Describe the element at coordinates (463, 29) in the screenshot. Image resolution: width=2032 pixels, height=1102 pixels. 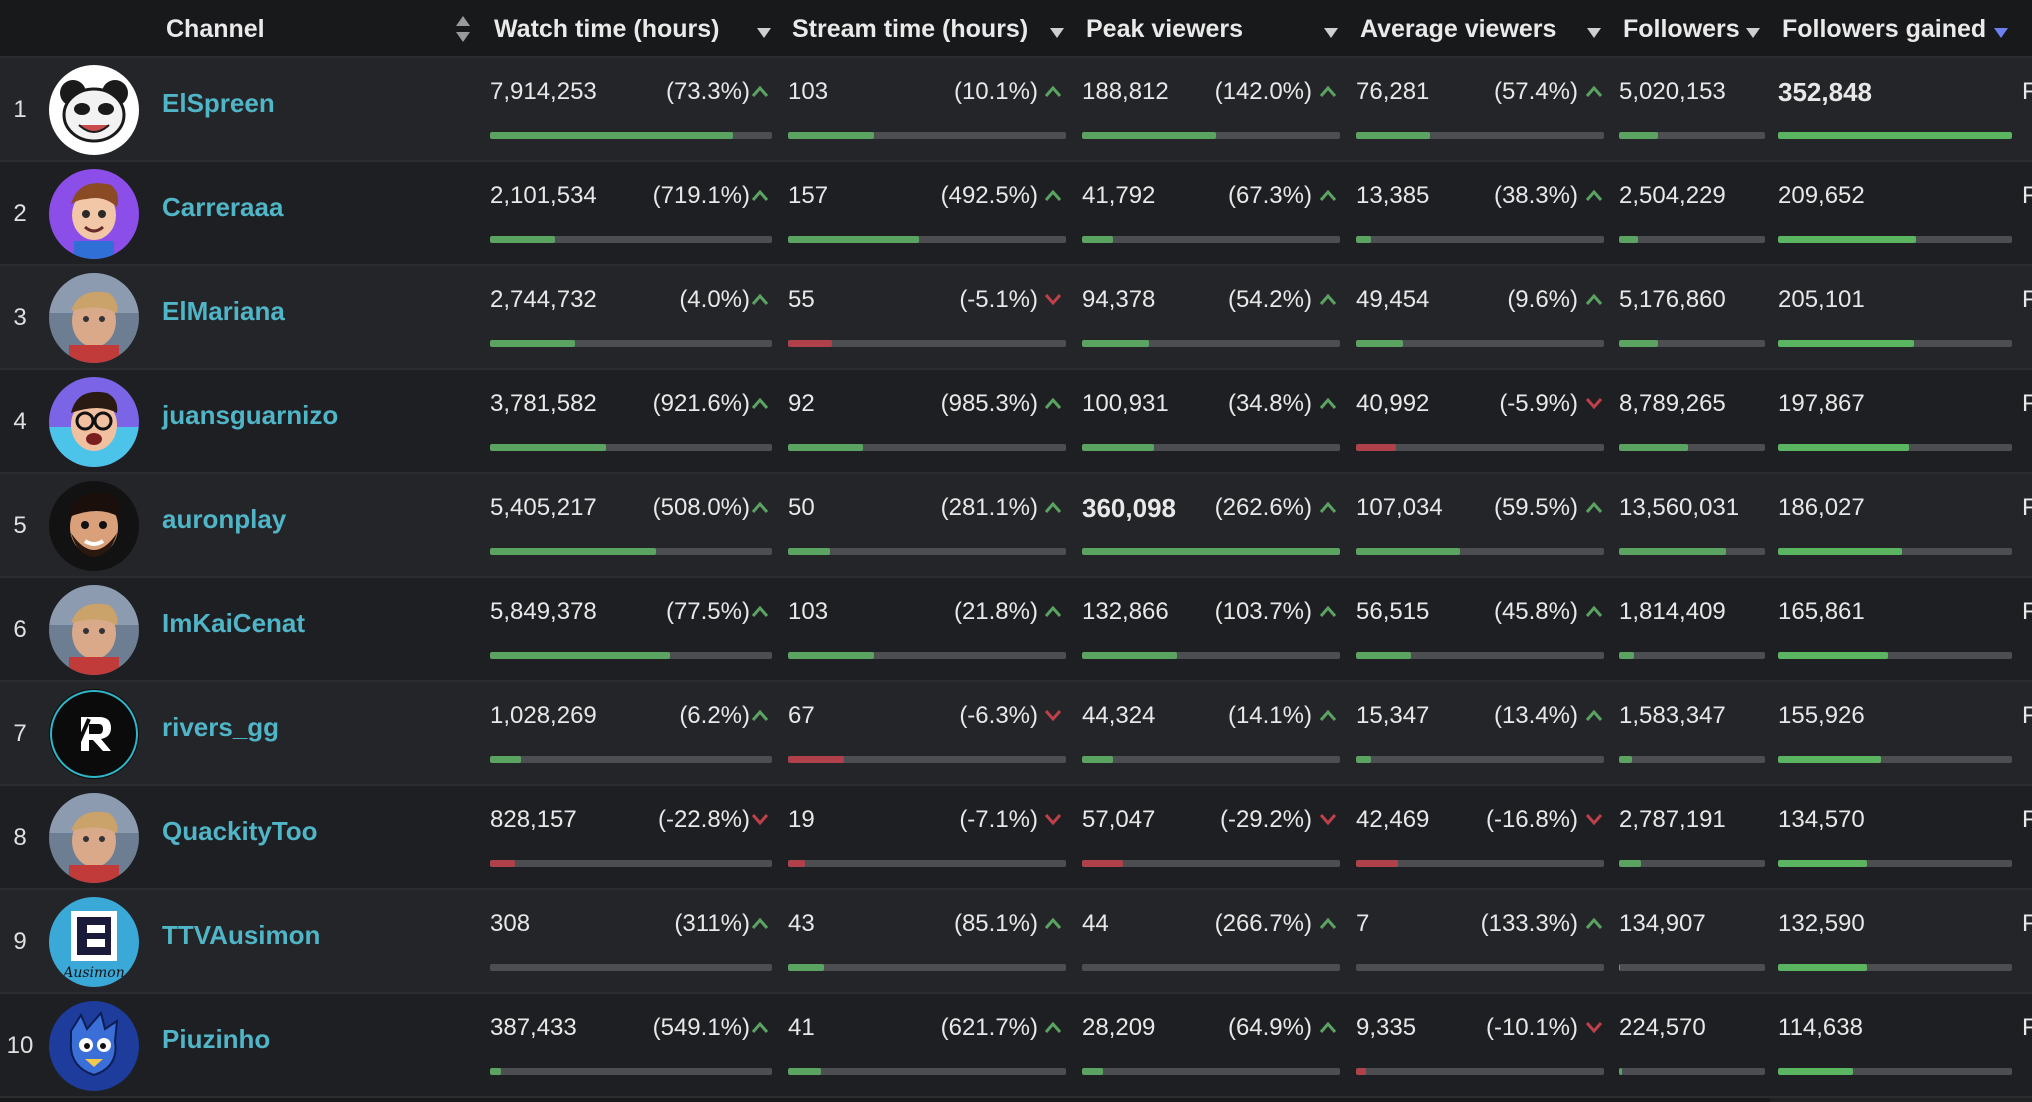
I see `sort-both-icon` at that location.